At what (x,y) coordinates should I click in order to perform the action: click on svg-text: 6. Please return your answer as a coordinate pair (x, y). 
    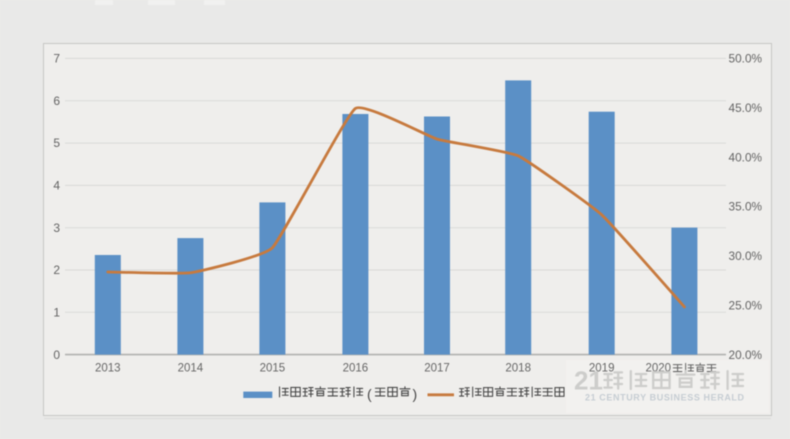
    Looking at the image, I should click on (56, 101).